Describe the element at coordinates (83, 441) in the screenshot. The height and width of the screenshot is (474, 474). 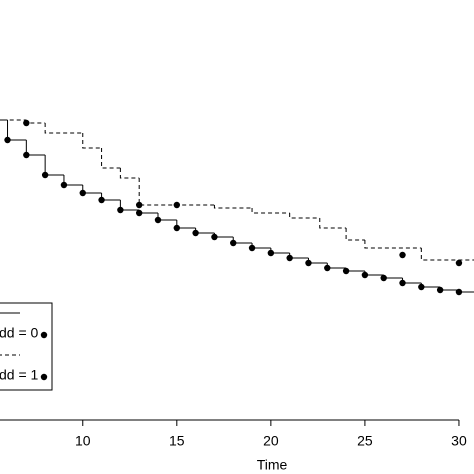
I see `x-tick-label: 10` at that location.